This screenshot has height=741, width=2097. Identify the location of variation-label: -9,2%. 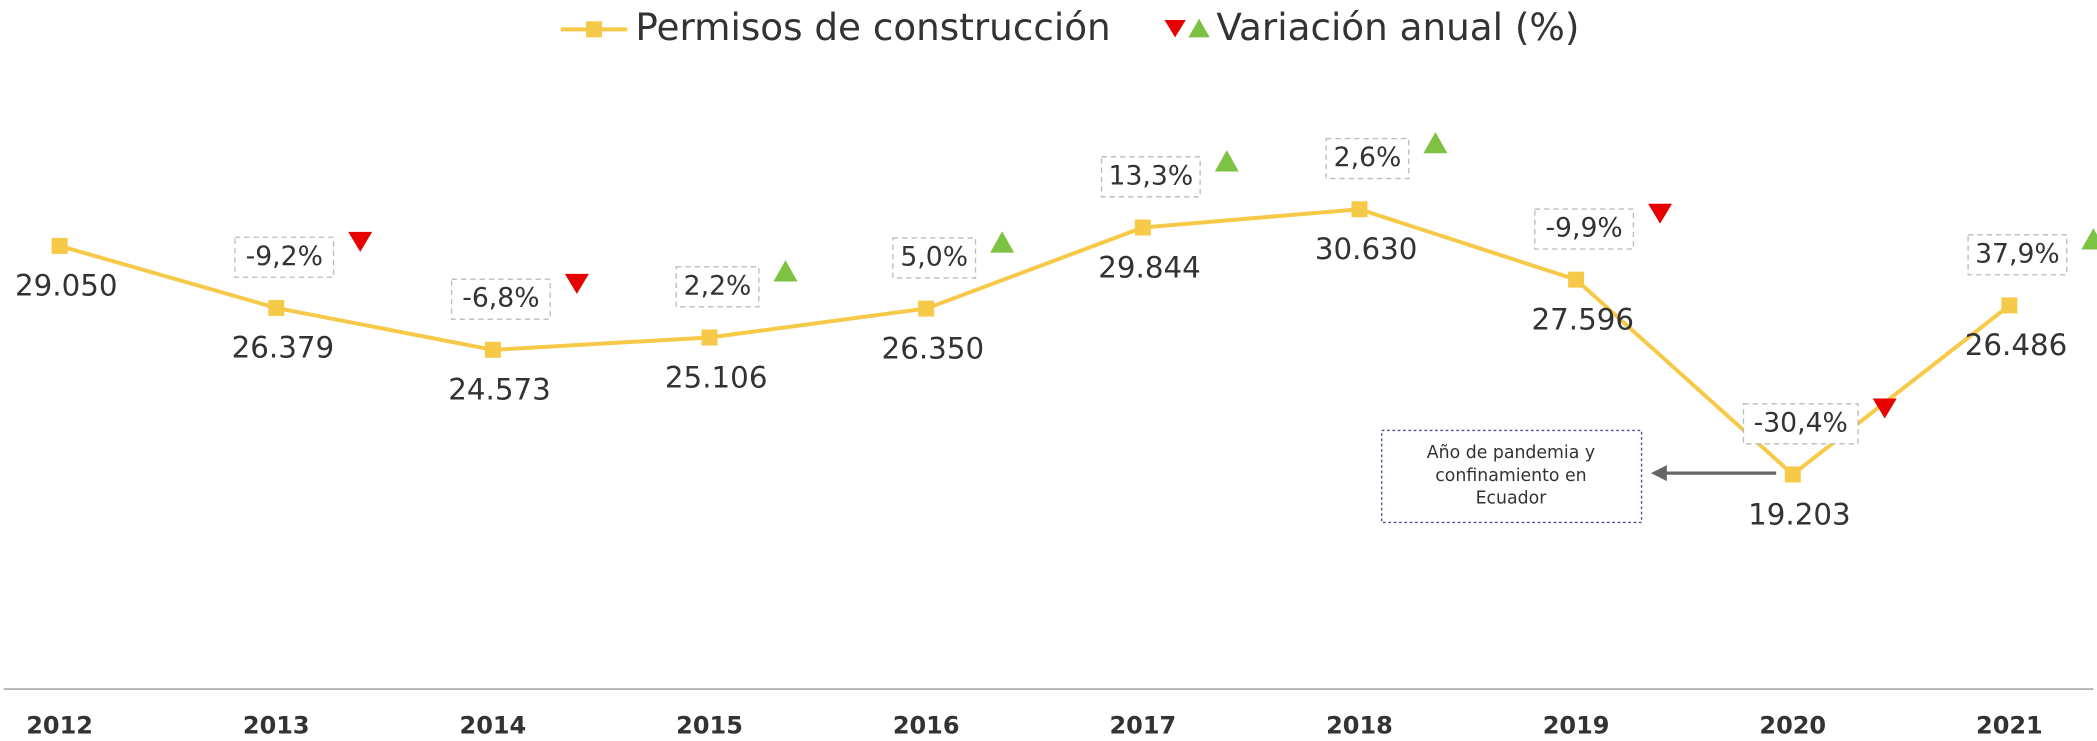
(284, 256).